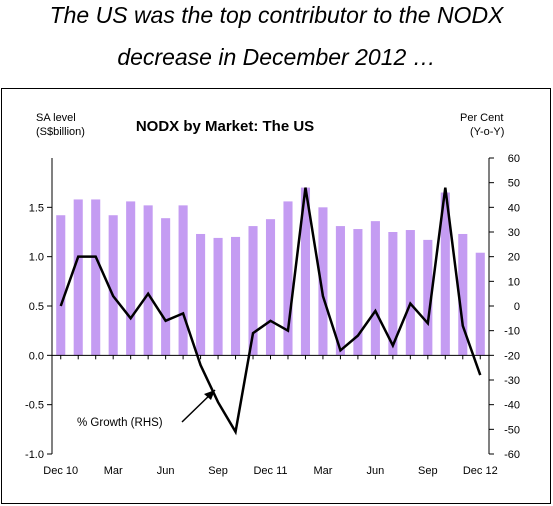 The image size is (553, 506). I want to click on right-tick-label: -50, so click(512, 430).